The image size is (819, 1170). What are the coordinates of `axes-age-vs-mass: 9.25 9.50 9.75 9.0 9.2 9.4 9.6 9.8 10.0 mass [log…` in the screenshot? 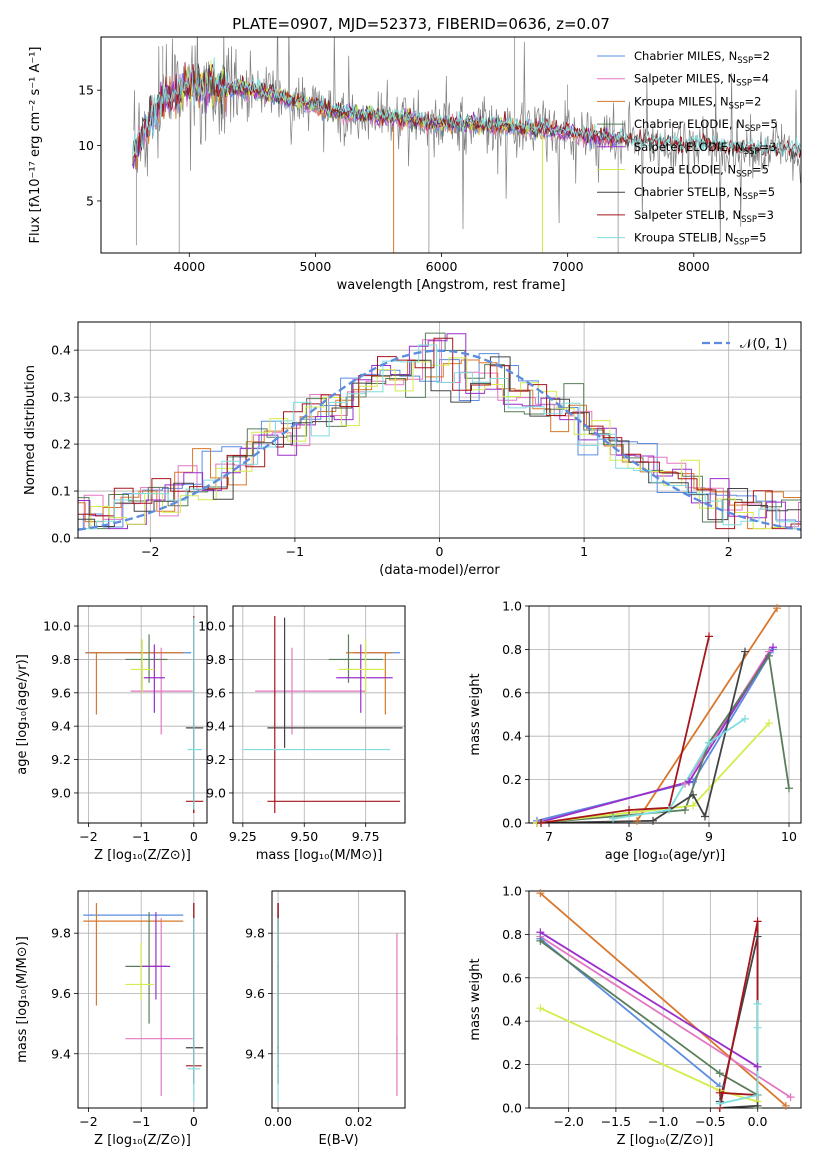 It's located at (302, 734).